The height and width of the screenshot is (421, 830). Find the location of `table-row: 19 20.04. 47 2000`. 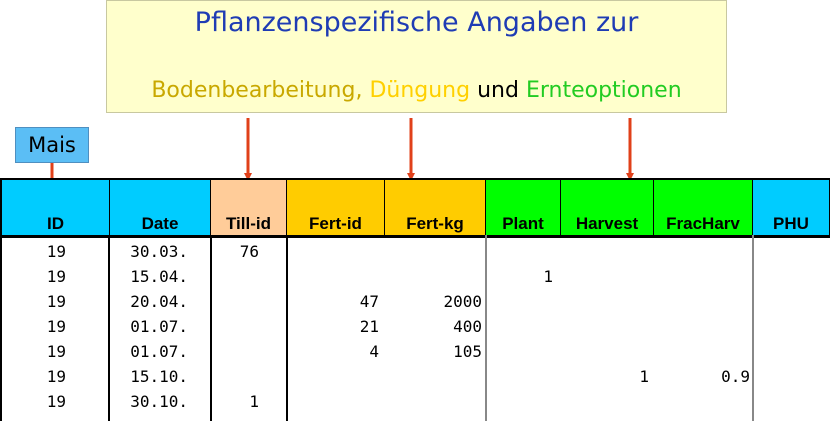

table-row: 19 20.04. 47 2000 is located at coordinates (415, 301).